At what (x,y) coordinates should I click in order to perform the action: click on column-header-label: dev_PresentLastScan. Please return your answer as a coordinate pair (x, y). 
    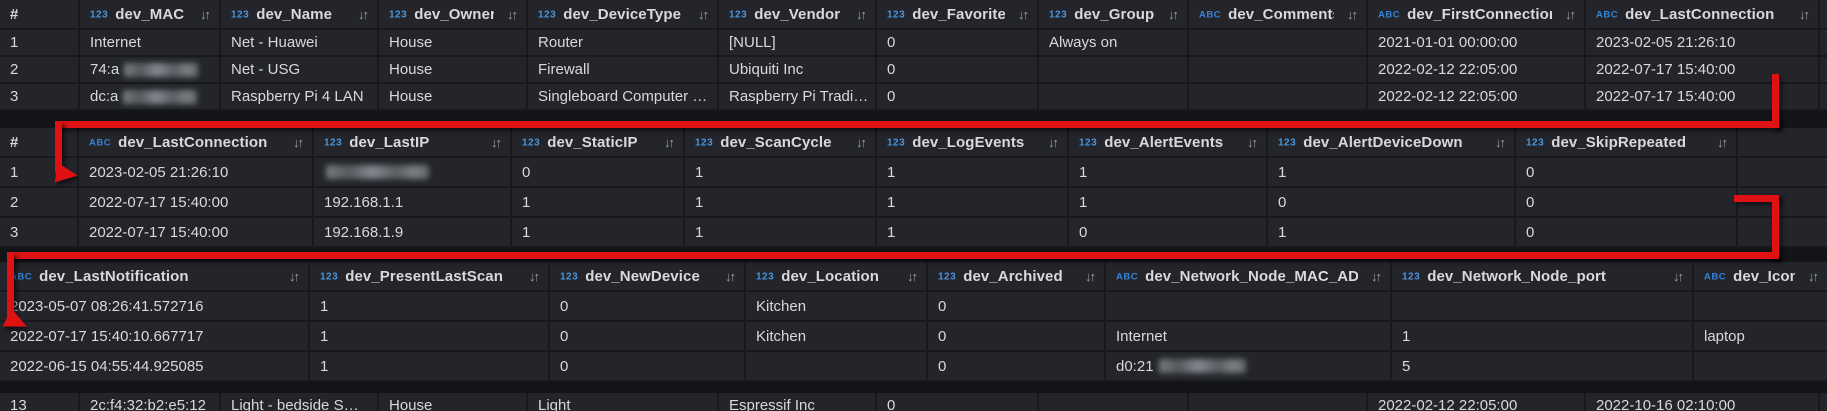
    Looking at the image, I should click on (424, 276).